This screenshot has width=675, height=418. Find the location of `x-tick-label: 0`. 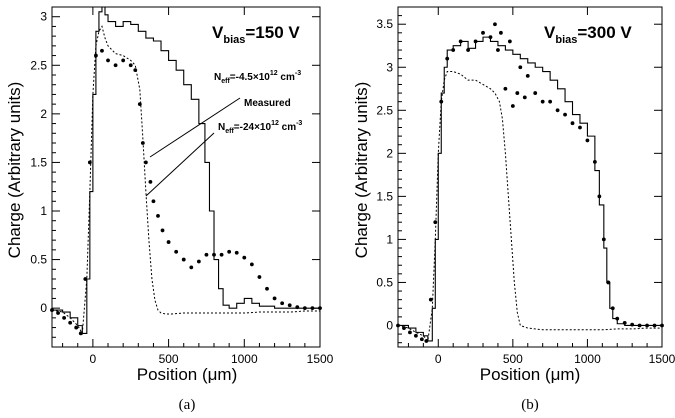

x-tick-label: 0 is located at coordinates (438, 359).